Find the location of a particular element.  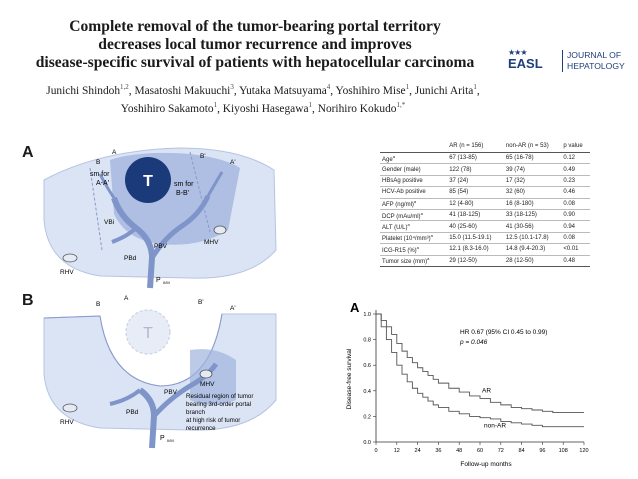

tumor-removed is located at coordinates (148, 332).